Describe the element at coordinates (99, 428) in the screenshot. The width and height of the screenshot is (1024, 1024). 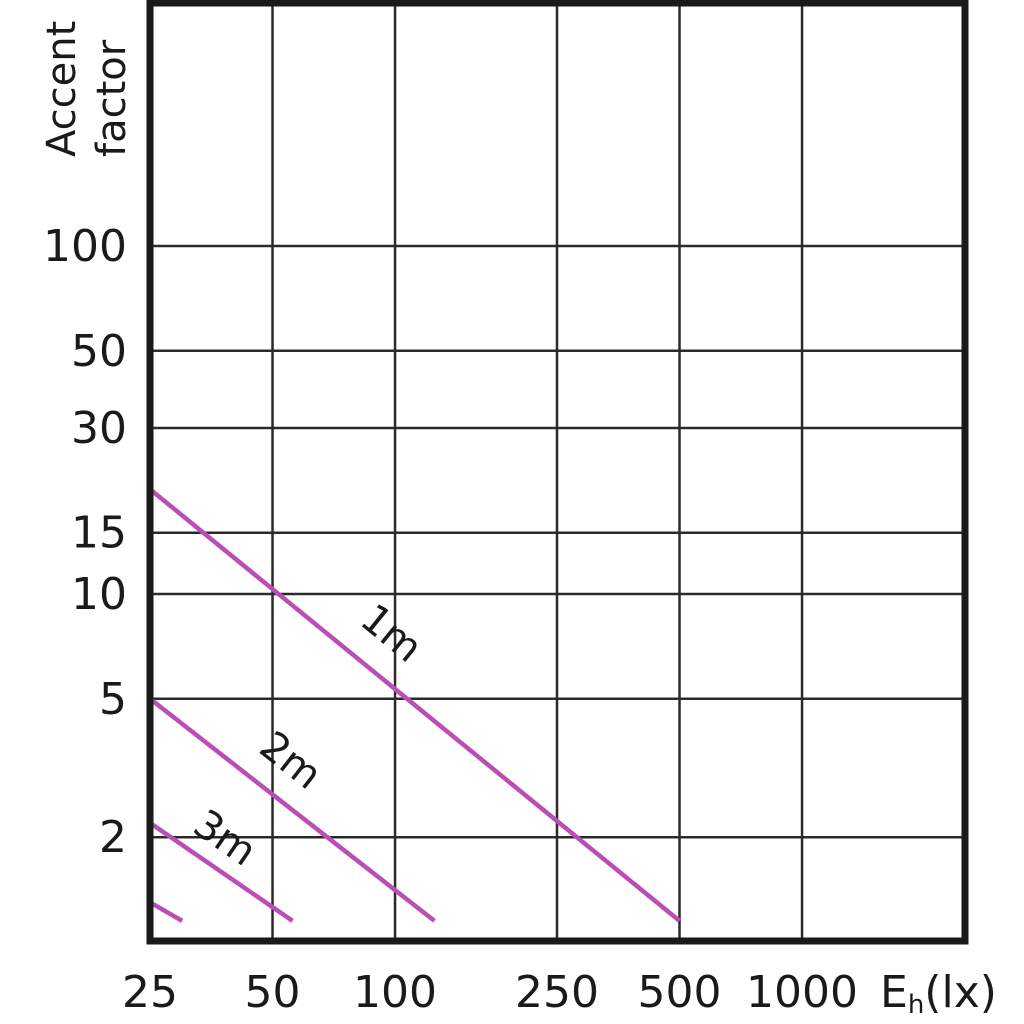
I see `y-tick-label: 30` at that location.